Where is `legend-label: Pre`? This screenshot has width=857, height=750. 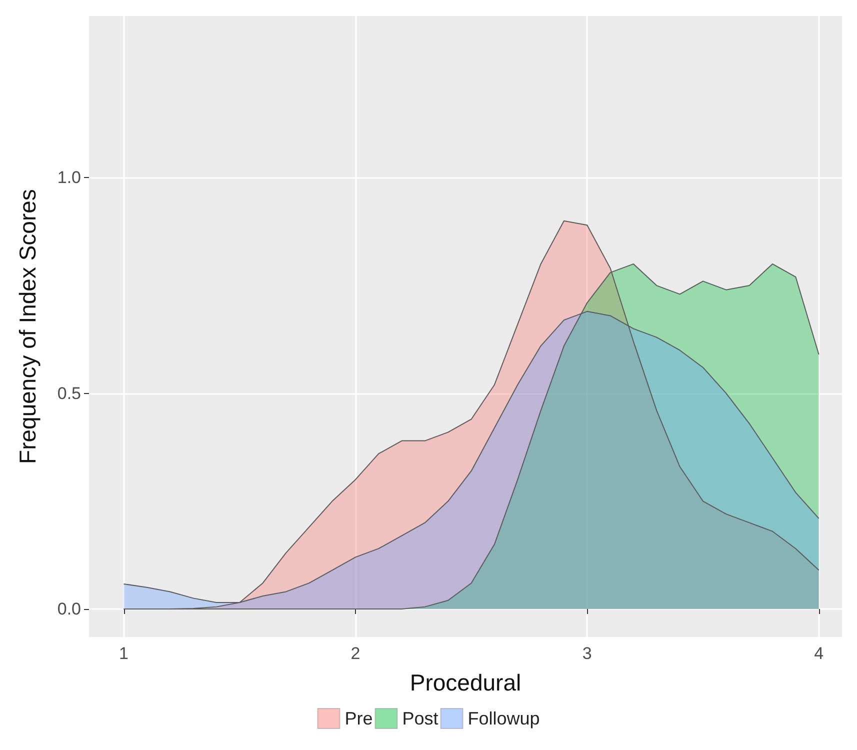
legend-label: Pre is located at coordinates (358, 718).